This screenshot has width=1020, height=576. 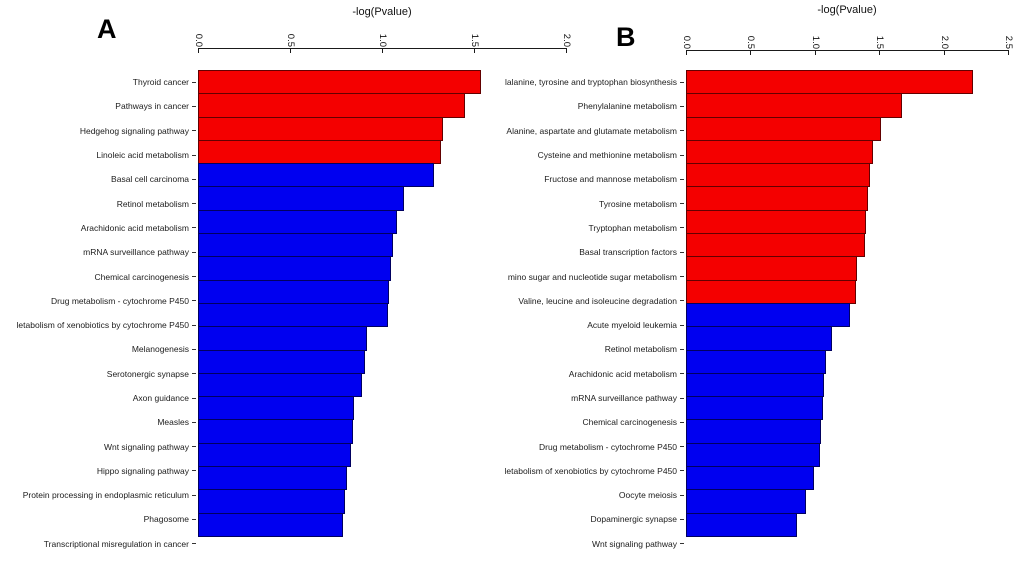 What do you see at coordinates (150, 179) in the screenshot?
I see `category-label-text: Basal cell carcinoma` at bounding box center [150, 179].